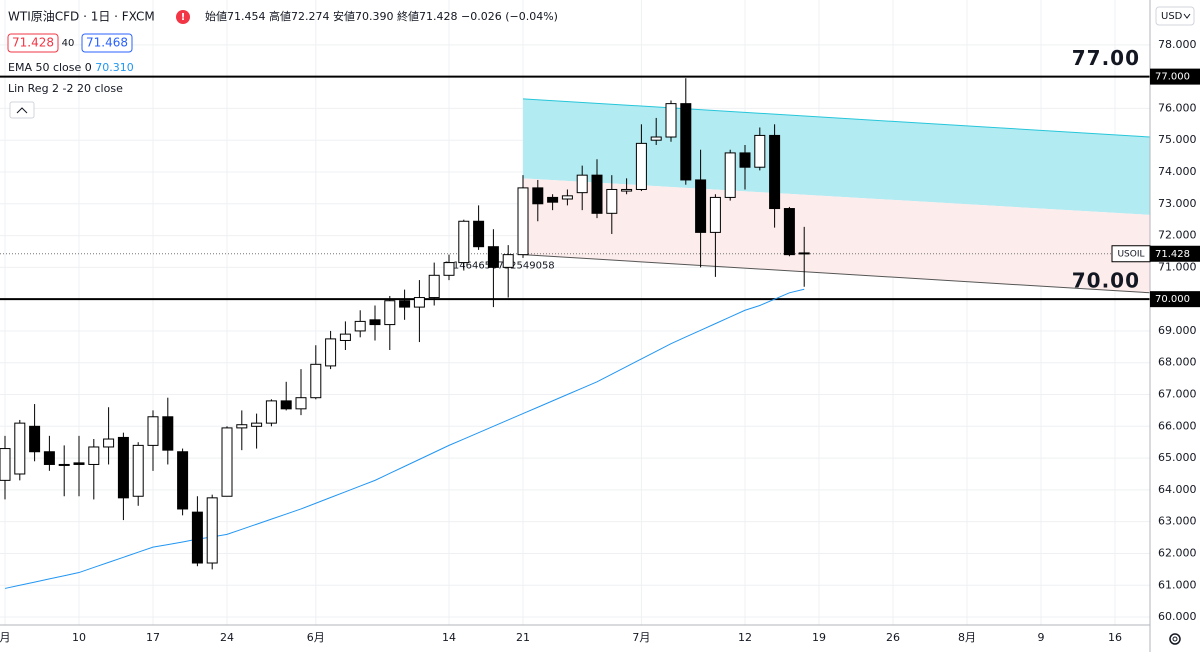 This screenshot has height=656, width=1200. I want to click on y-tick-label: 62.000, so click(1177, 552).